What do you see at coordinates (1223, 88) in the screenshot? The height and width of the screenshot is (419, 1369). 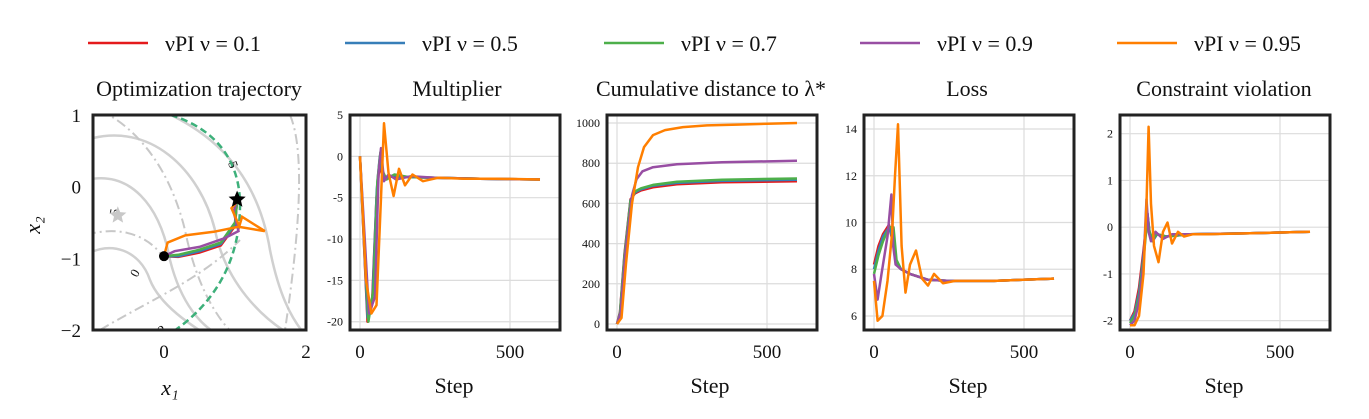 I see `chart-title: Constraint violation` at bounding box center [1223, 88].